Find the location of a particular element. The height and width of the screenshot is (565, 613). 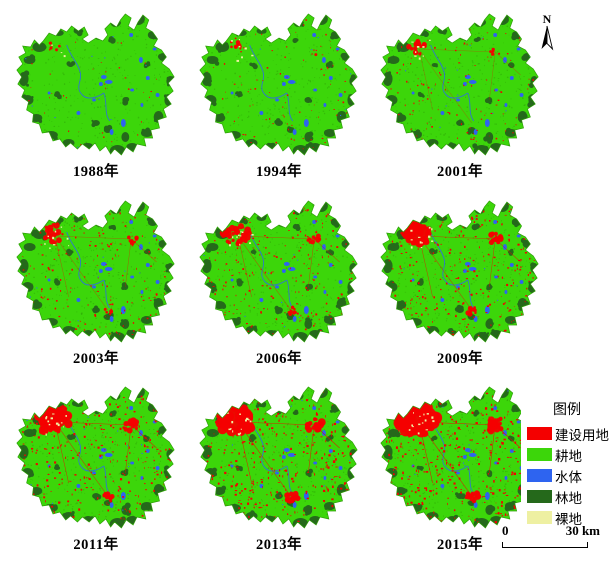

map-cell-2013: 2013年 is located at coordinates (279, 466).